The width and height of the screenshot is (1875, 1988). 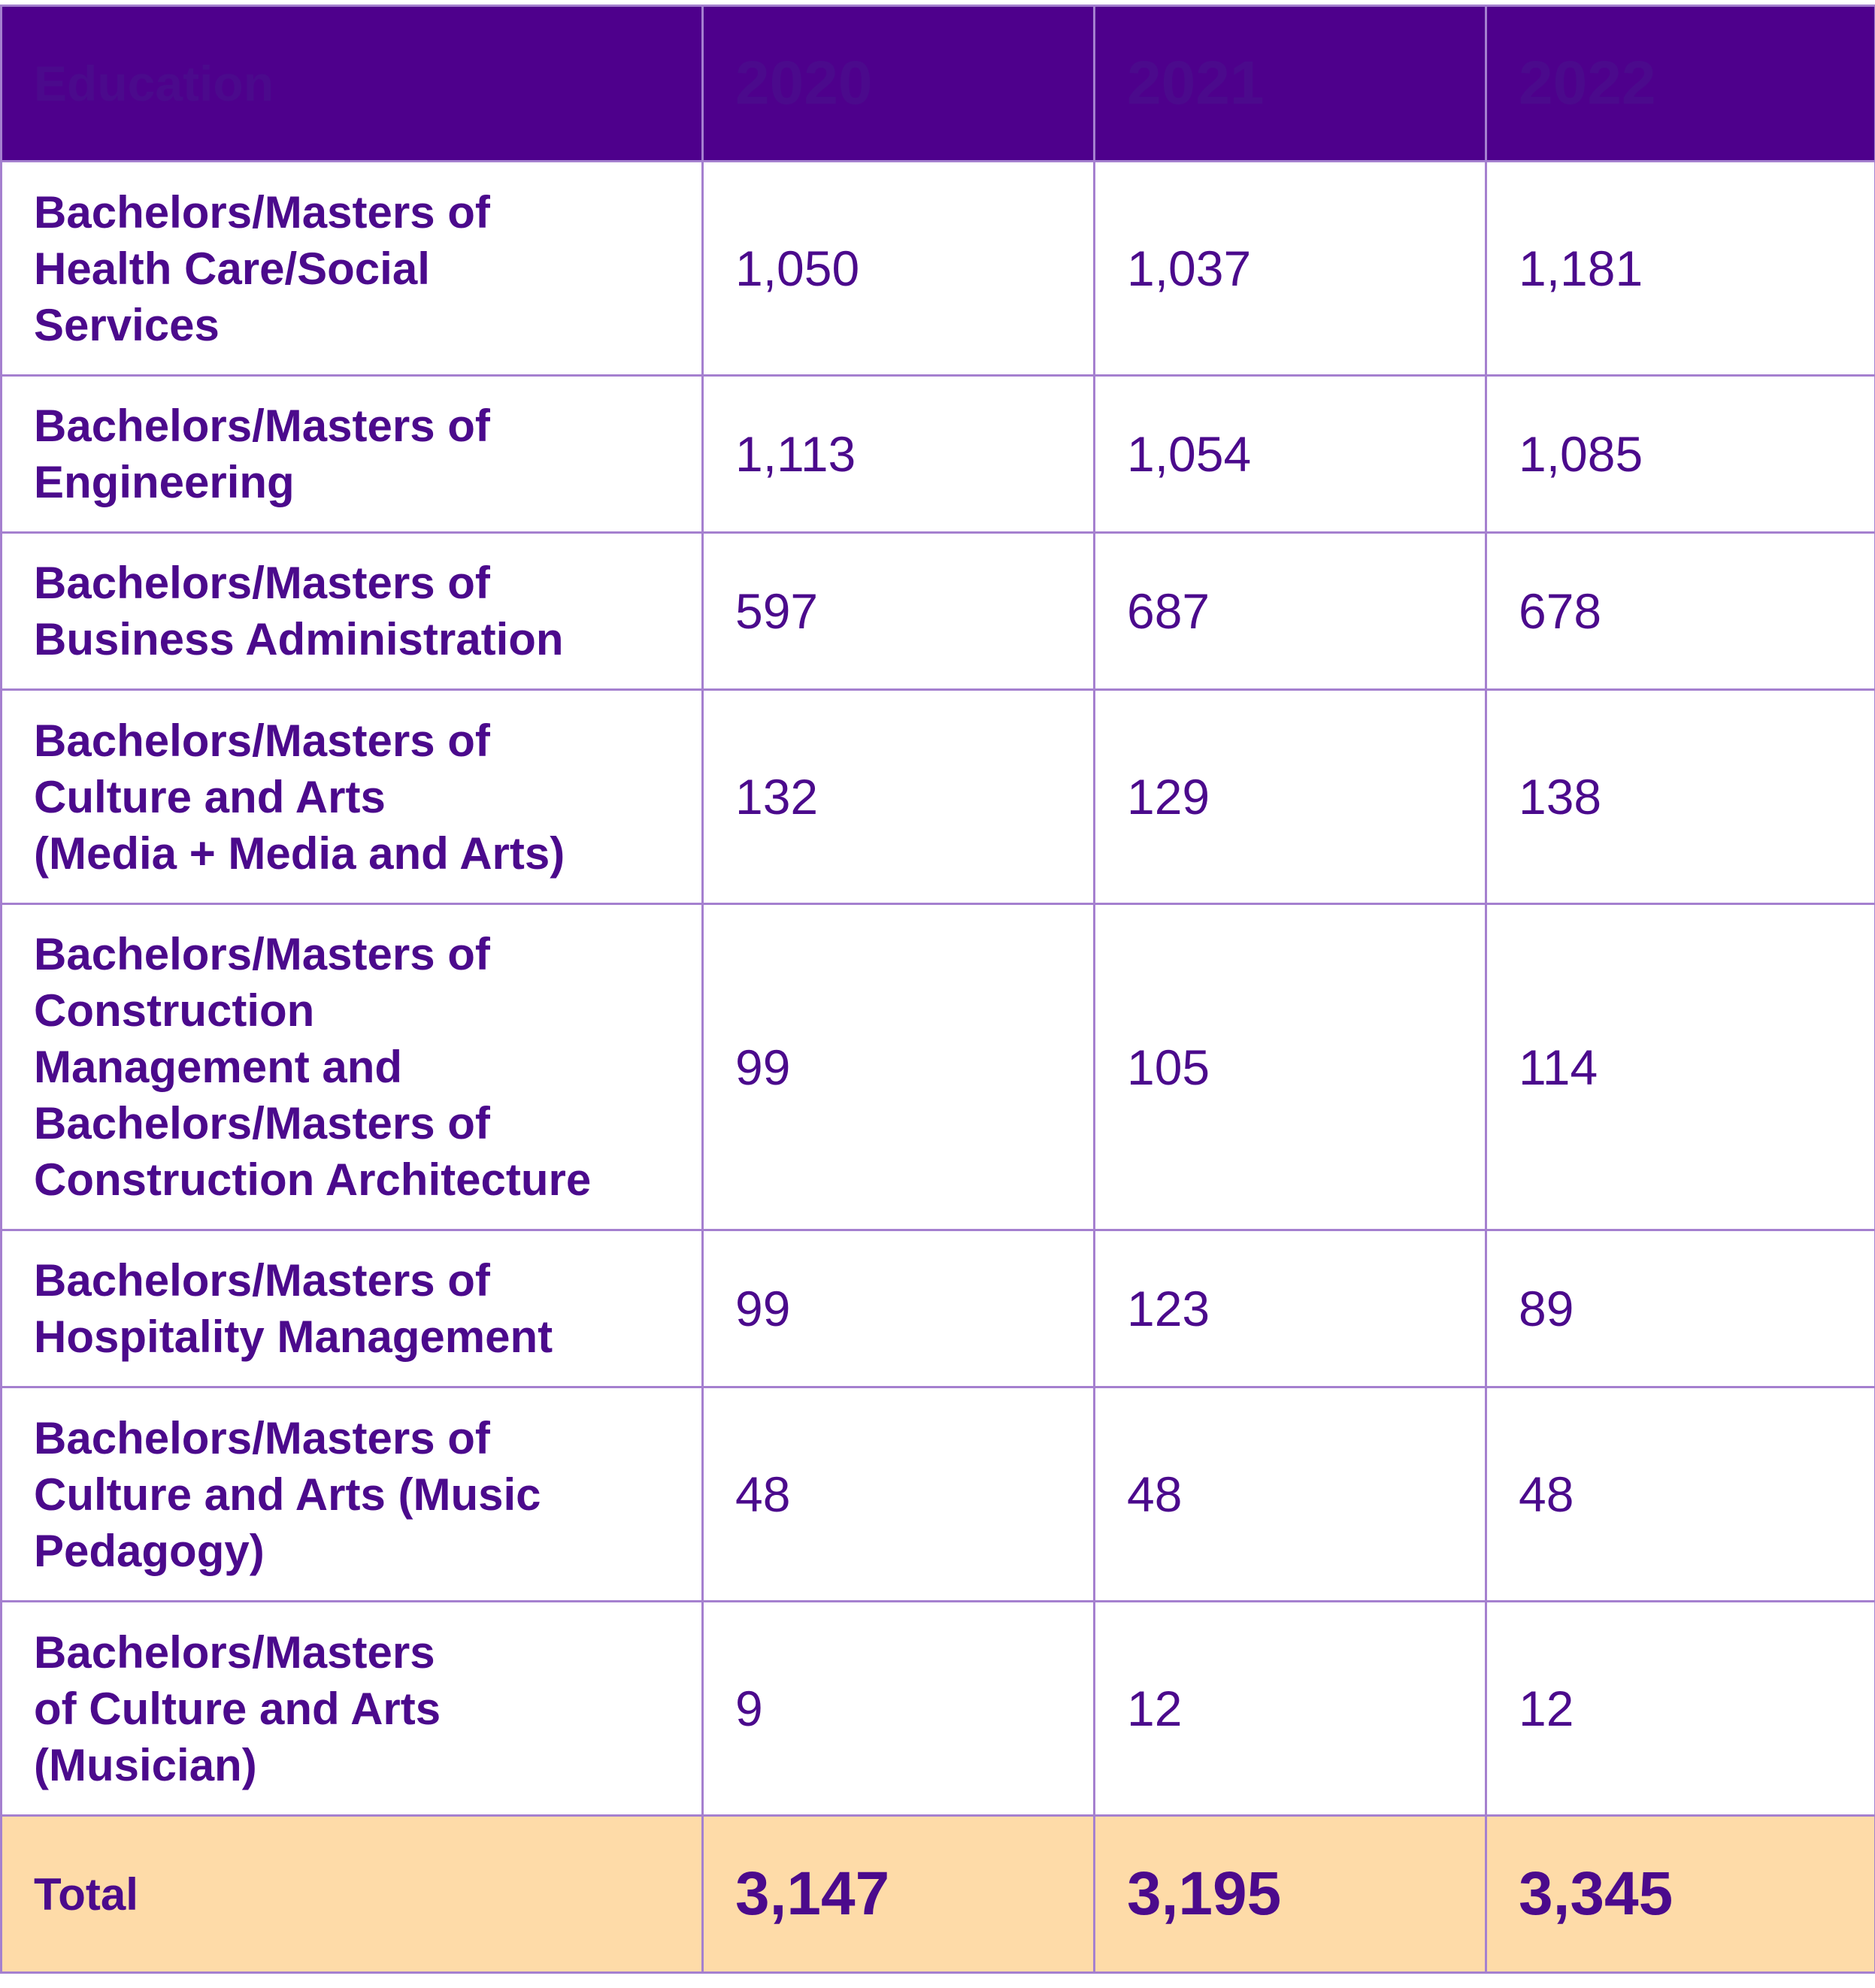 What do you see at coordinates (1680, 454) in the screenshot?
I see `cell-2022: 1,085` at bounding box center [1680, 454].